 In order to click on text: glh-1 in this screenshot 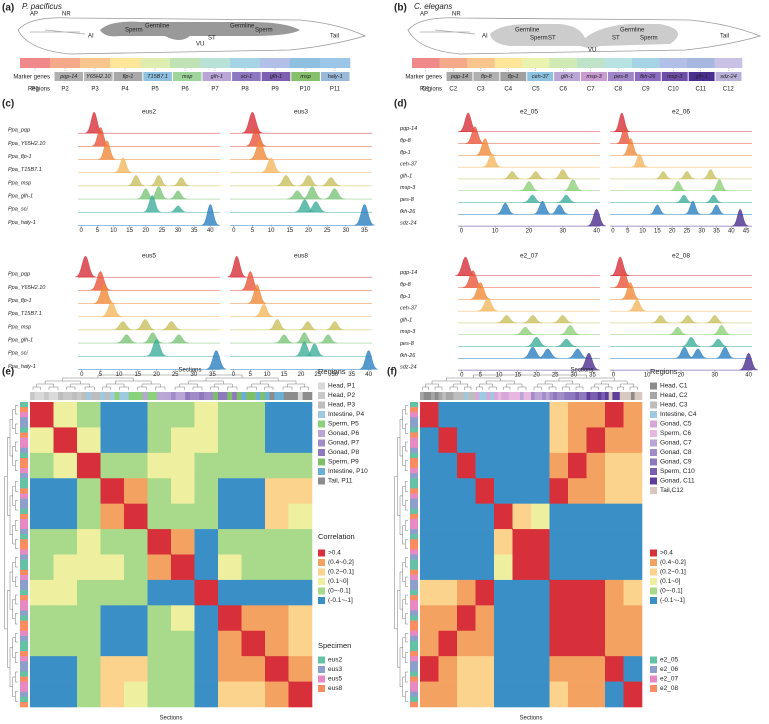, I will do `click(567, 77)`.